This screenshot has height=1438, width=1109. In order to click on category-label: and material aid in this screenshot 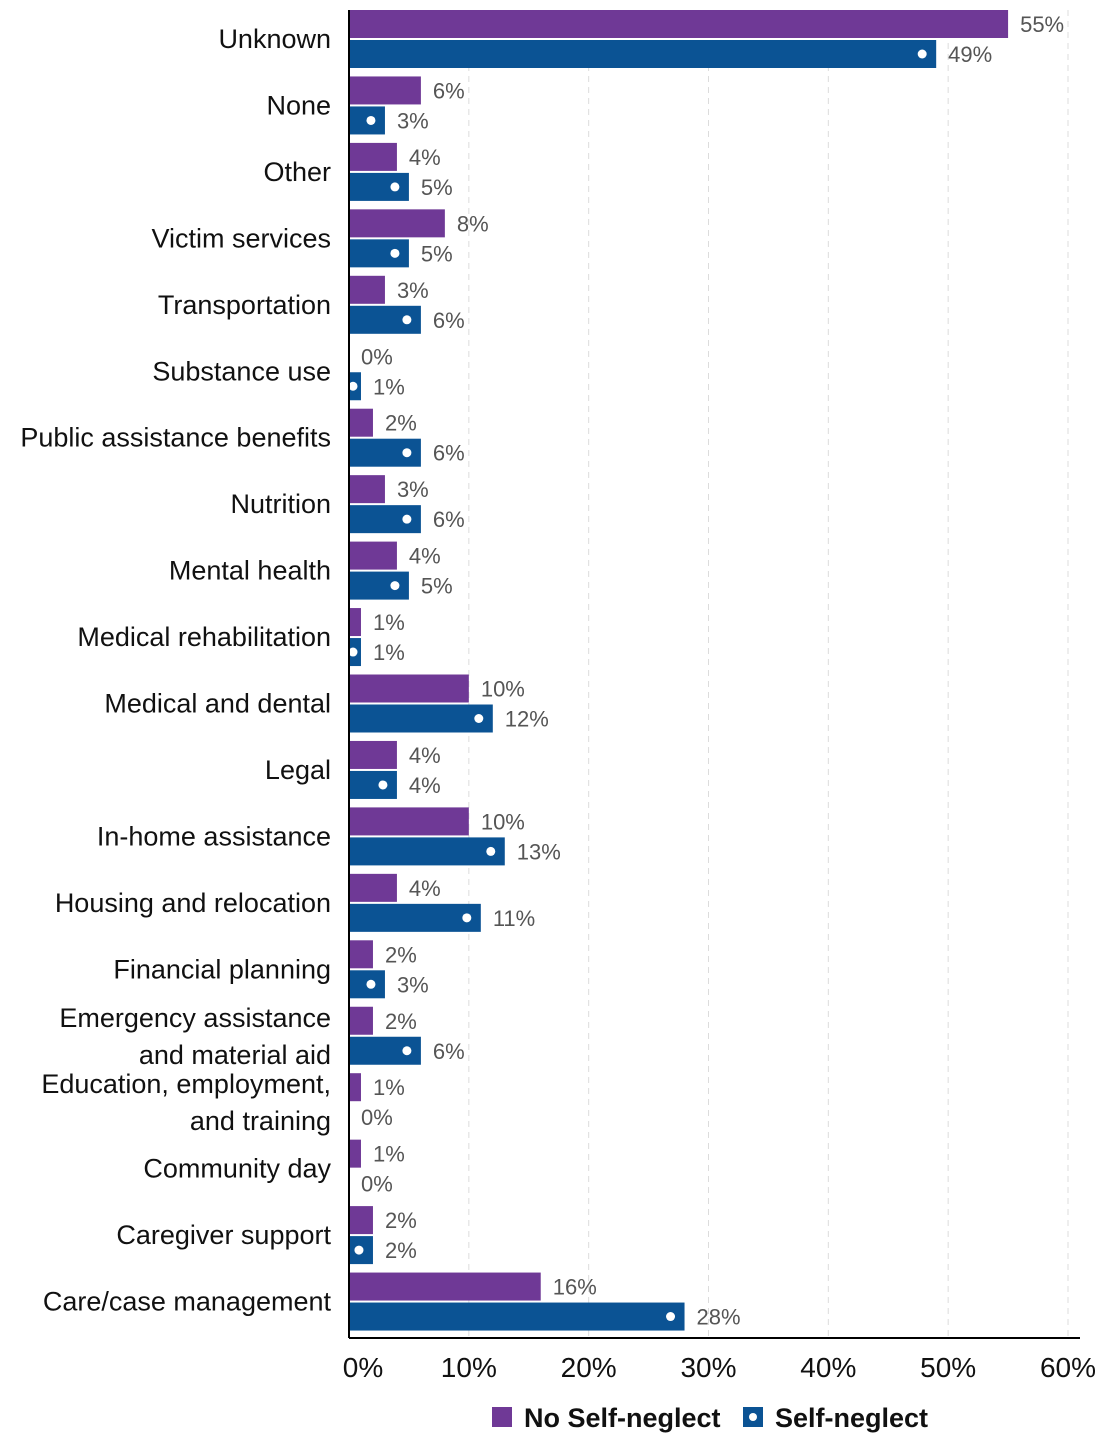, I will do `click(235, 1055)`.